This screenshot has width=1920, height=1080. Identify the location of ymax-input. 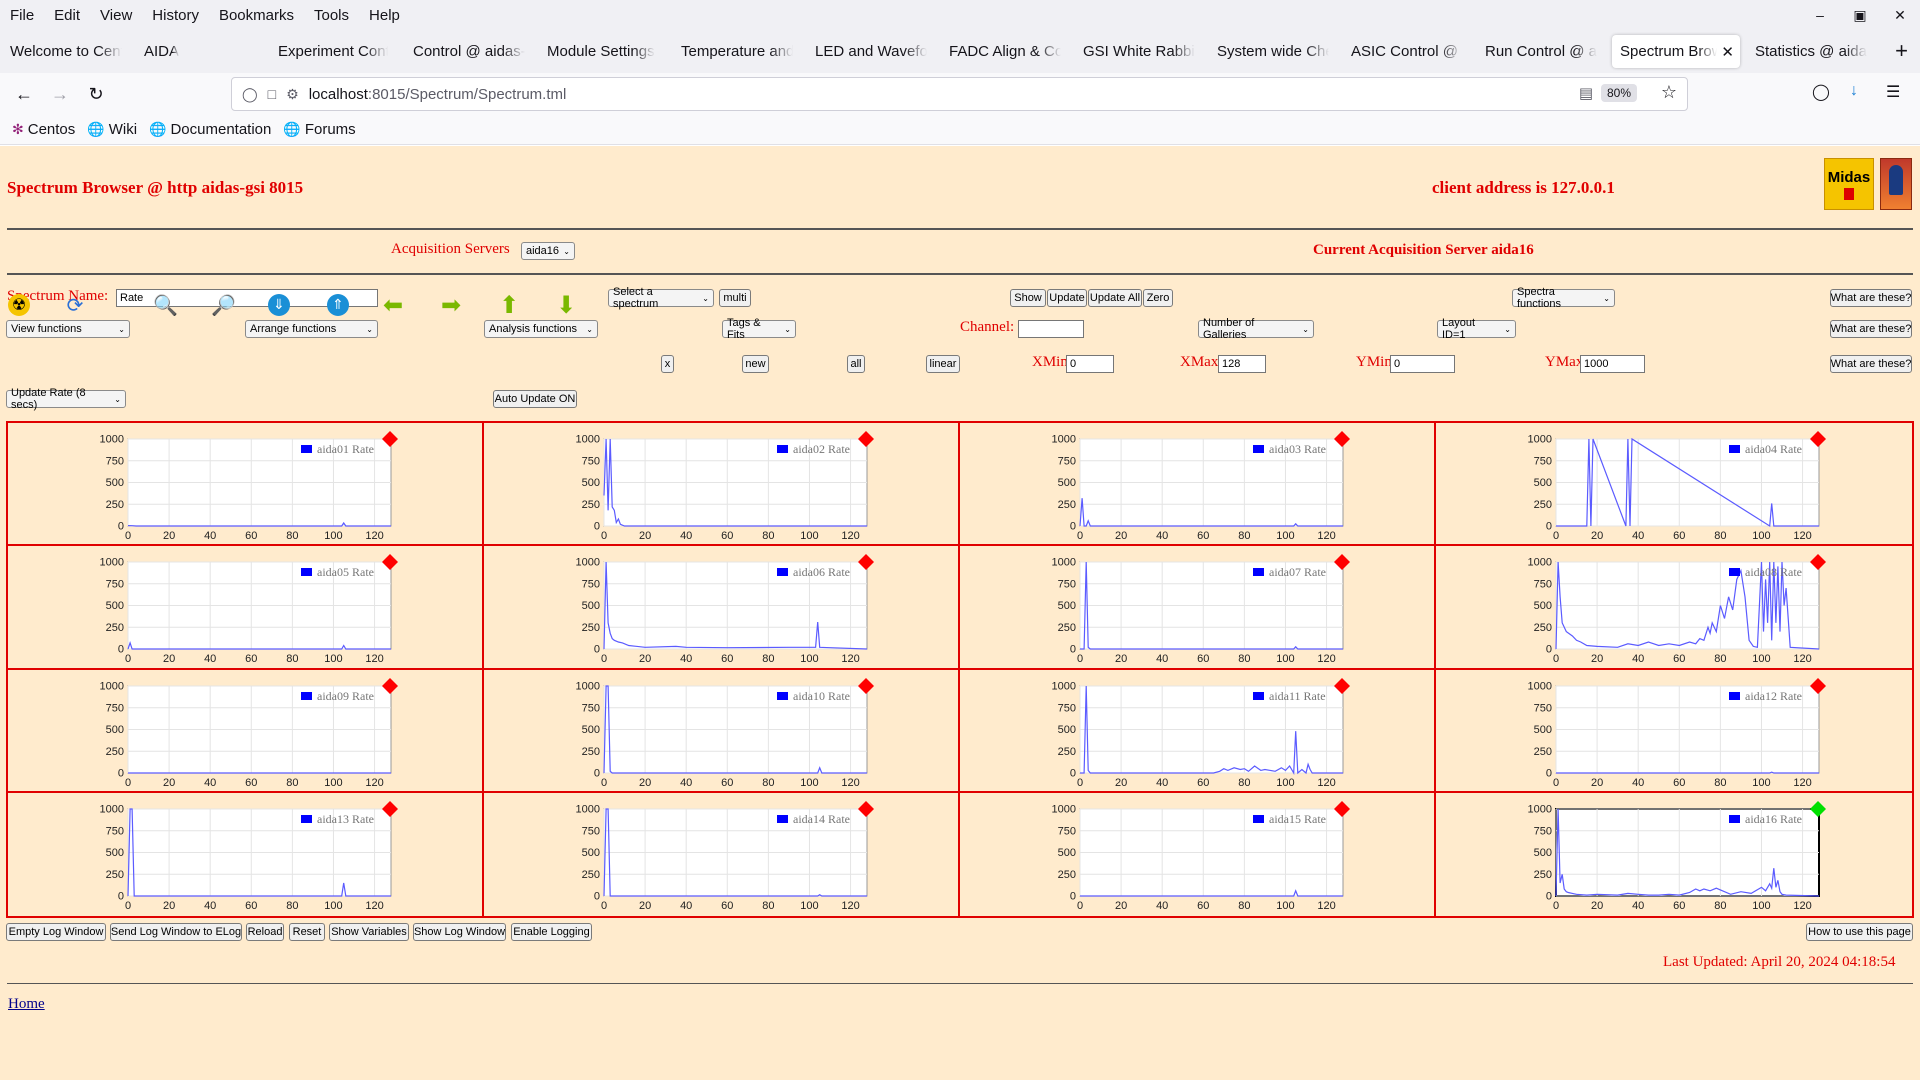
(1612, 364).